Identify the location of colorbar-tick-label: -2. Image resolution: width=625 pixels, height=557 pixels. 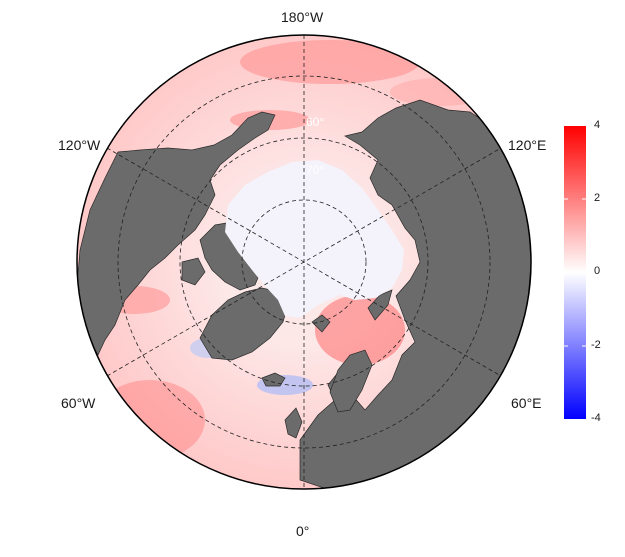
(596, 345).